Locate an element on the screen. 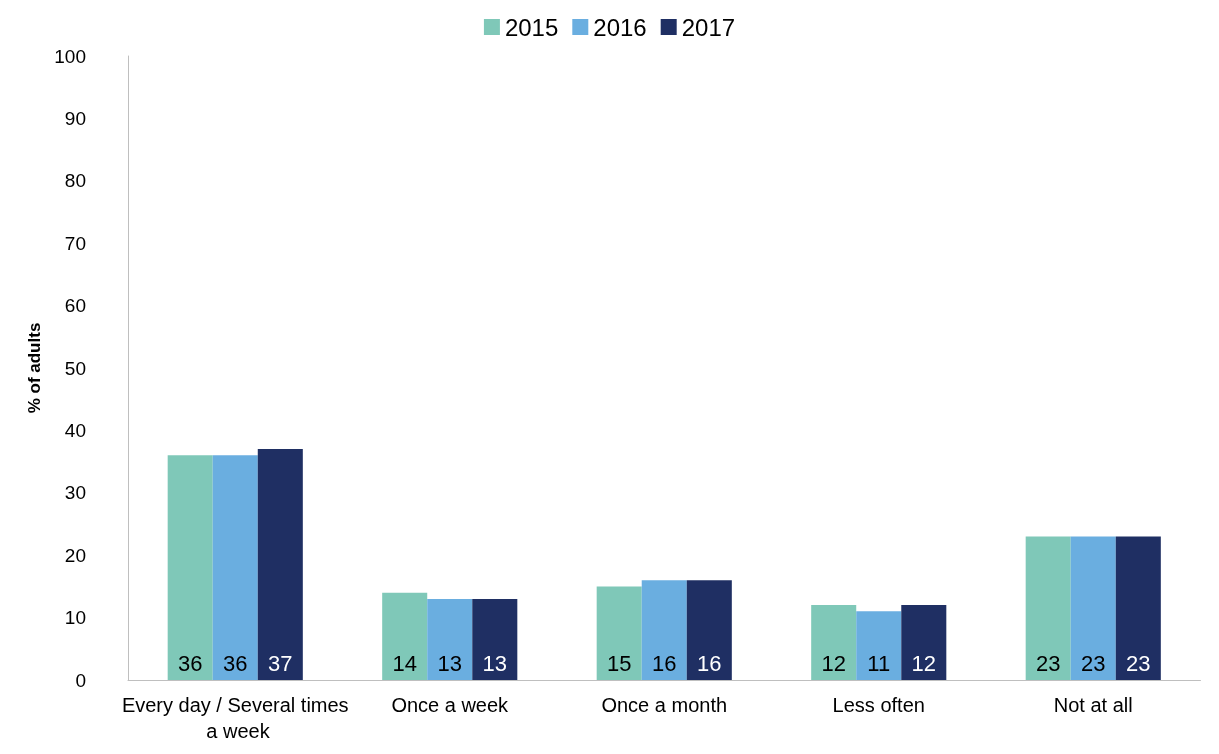  data-label: 11 is located at coordinates (879, 663).